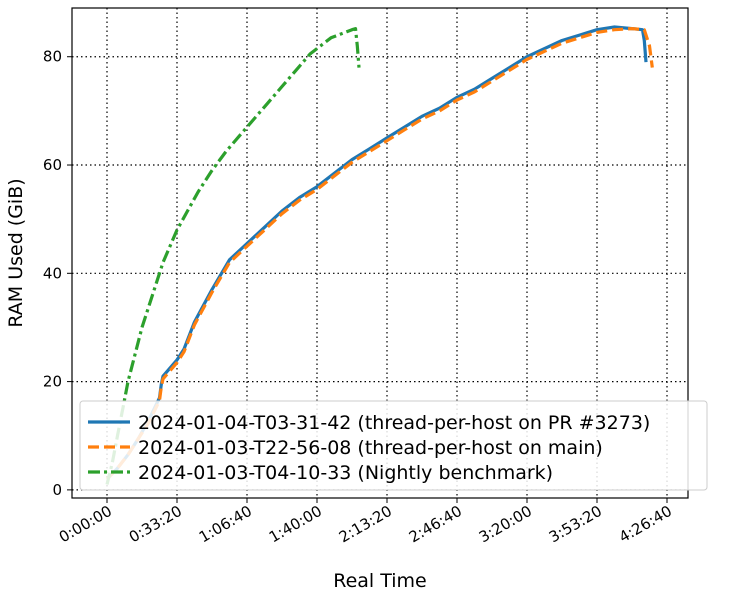 Image resolution: width=750 pixels, height=605 pixels. I want to click on y-tick-label: 40, so click(52, 273).